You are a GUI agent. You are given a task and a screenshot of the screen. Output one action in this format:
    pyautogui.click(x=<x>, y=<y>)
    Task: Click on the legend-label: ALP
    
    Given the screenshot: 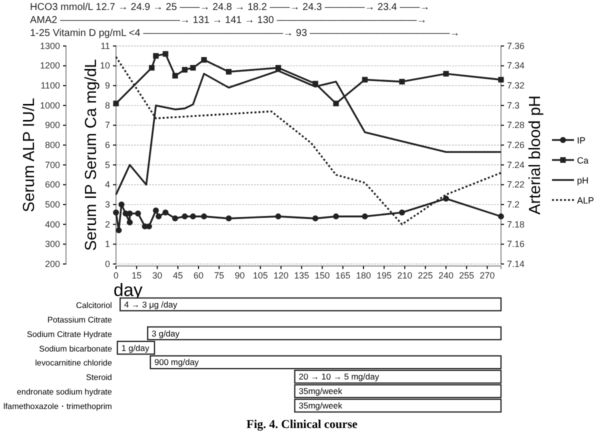 What is the action you would take?
    pyautogui.click(x=585, y=201)
    